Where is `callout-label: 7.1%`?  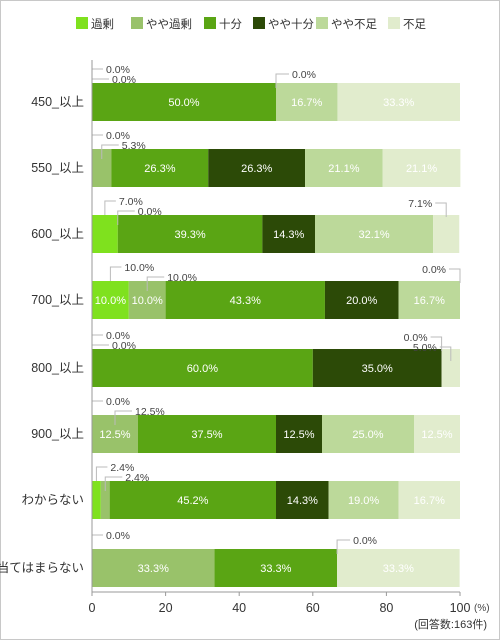
callout-label: 7.1% is located at coordinates (420, 204).